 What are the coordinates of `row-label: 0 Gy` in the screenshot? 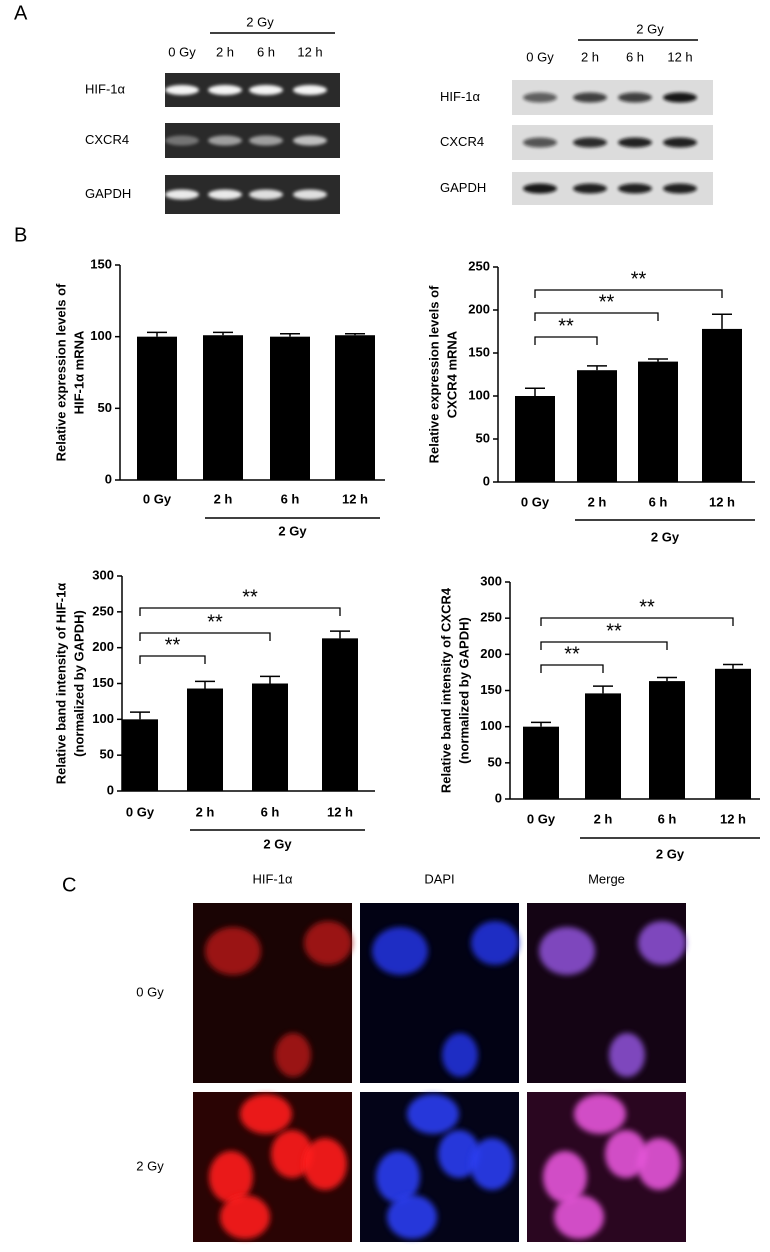 It's located at (150, 991).